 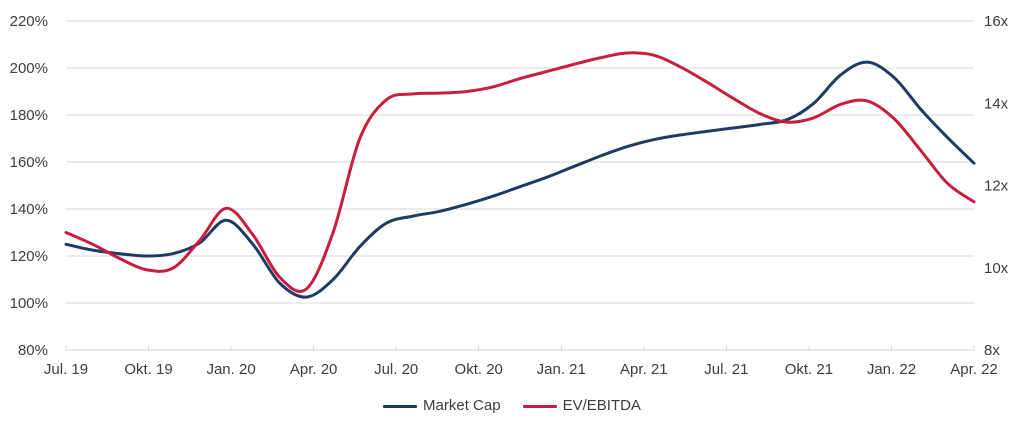 What do you see at coordinates (539, 406) in the screenshot?
I see `legend-swatch-ev-ebitda` at bounding box center [539, 406].